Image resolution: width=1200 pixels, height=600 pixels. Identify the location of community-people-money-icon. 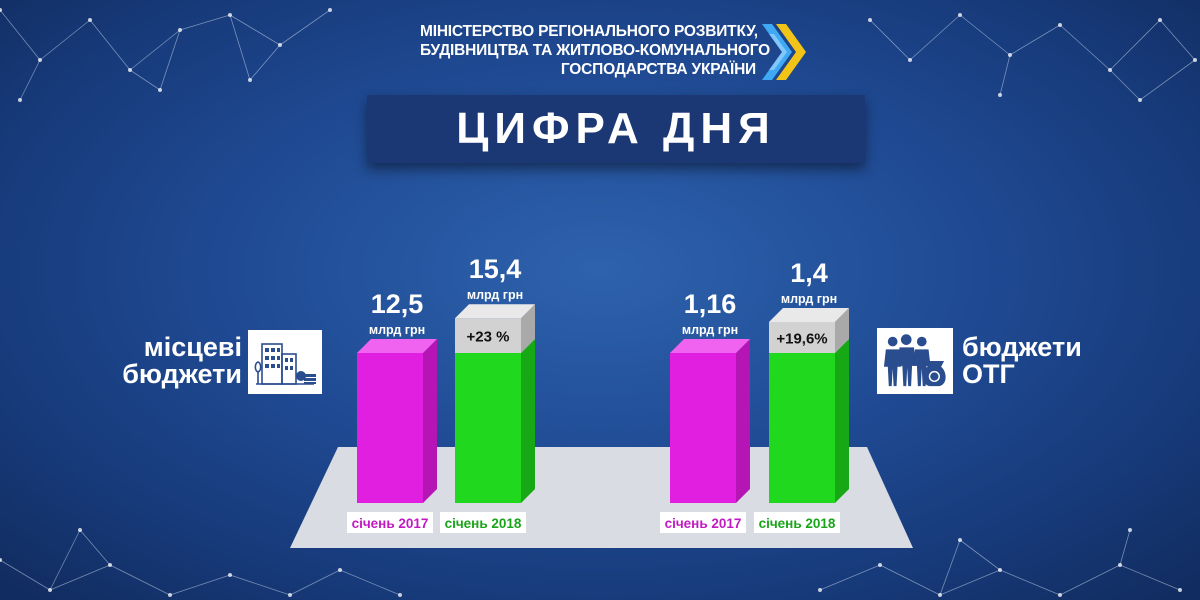
(915, 361).